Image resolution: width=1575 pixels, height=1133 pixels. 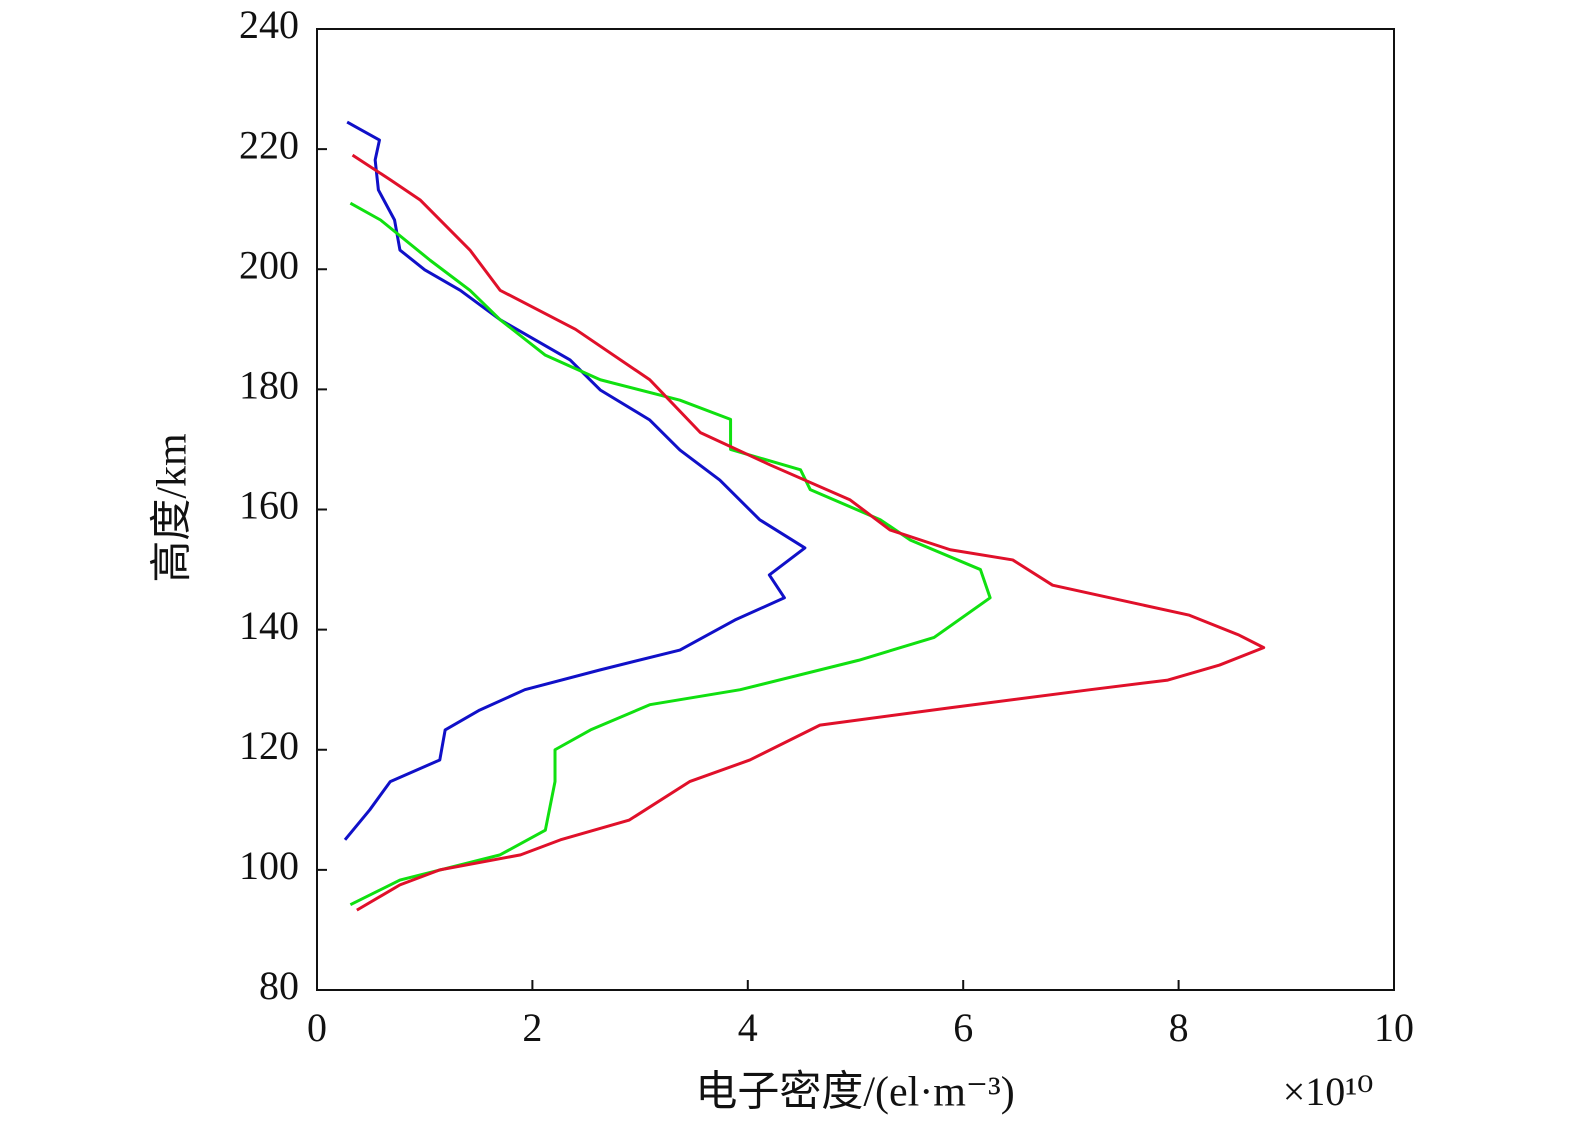 I want to click on y-tick-label: 180, so click(x=269, y=385).